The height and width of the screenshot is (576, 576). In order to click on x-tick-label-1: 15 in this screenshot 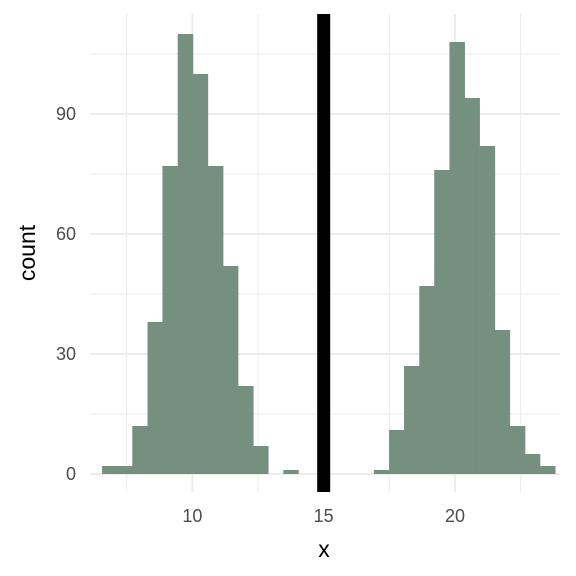, I will do `click(324, 516)`.